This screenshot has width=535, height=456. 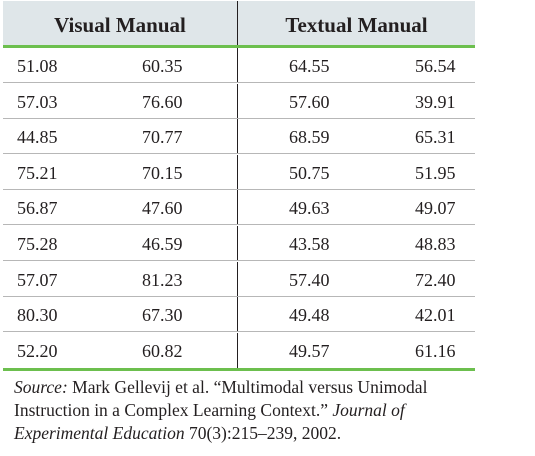 I want to click on table-cell: 75.21, so click(x=37, y=172).